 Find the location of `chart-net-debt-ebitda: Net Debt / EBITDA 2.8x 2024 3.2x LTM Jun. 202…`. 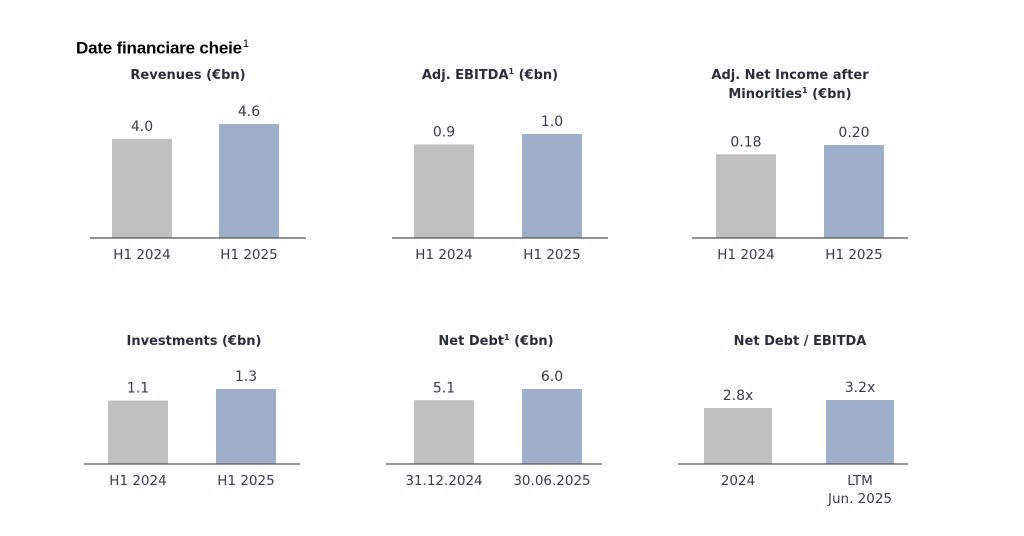

chart-net-debt-ebitda: Net Debt / EBITDA 2.8x 2024 3.2x LTM Jun. 202… is located at coordinates (793, 420).